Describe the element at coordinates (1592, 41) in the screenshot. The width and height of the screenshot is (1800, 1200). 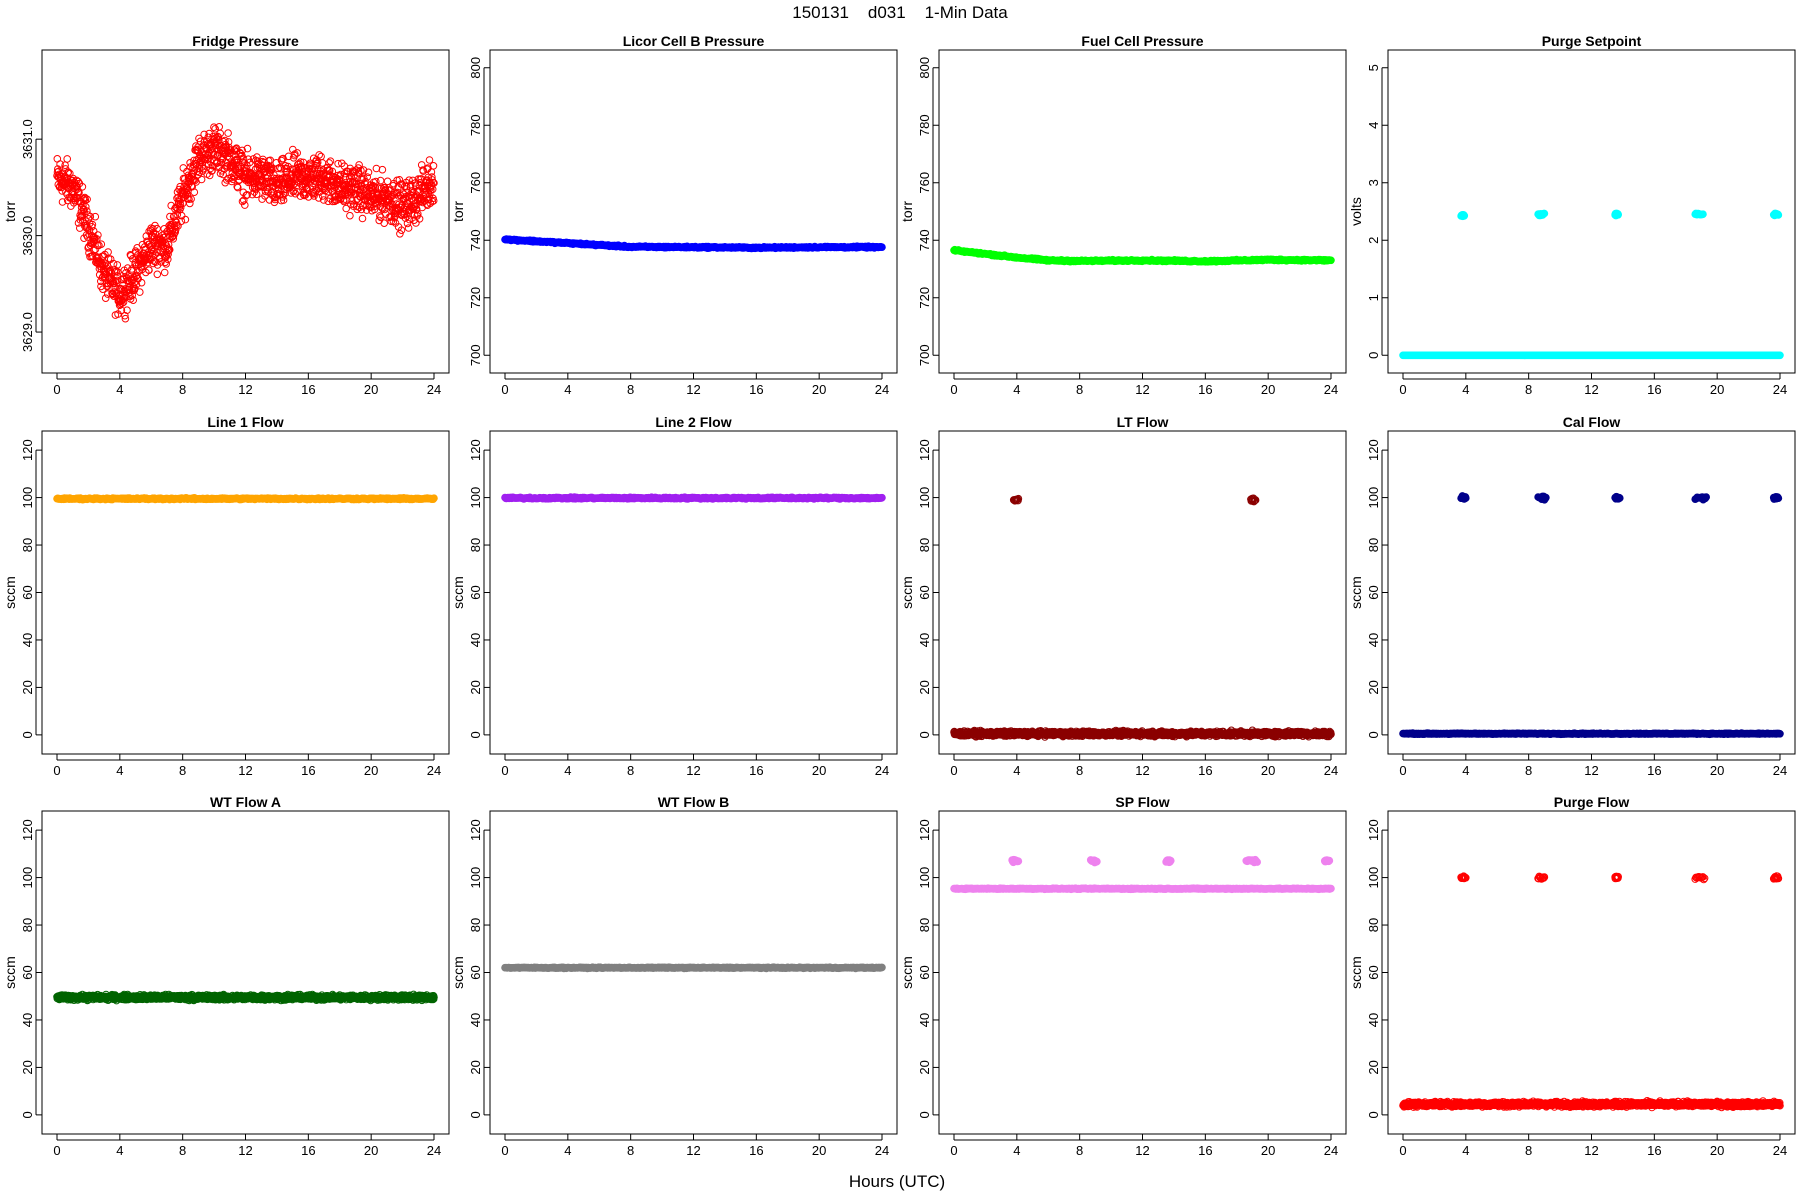
I see `panel-title: Purge Setpoint` at that location.